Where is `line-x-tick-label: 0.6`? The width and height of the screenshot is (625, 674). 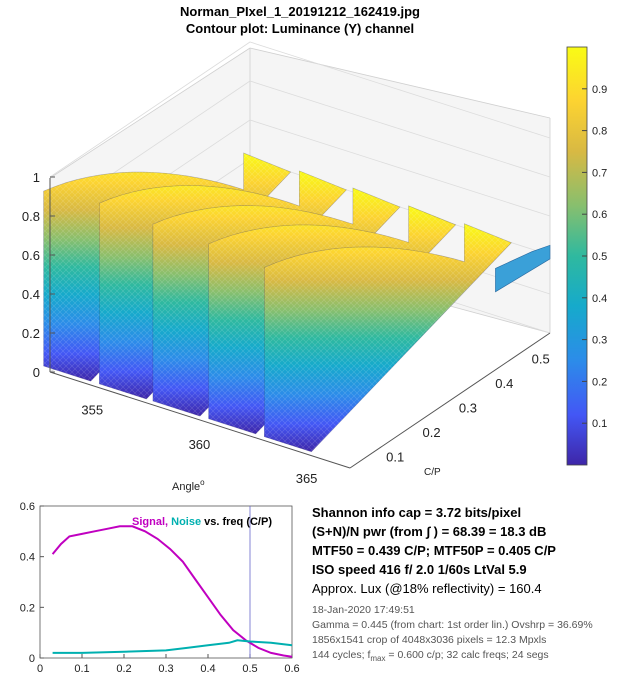
line-x-tick-label: 0.6 is located at coordinates (291, 668).